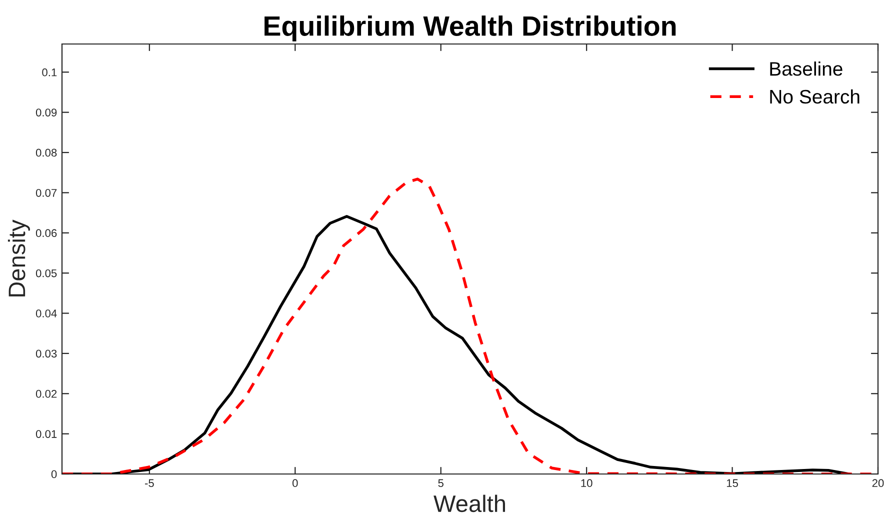 Image resolution: width=891 pixels, height=518 pixels. I want to click on x-tick-label: 10, so click(586, 483).